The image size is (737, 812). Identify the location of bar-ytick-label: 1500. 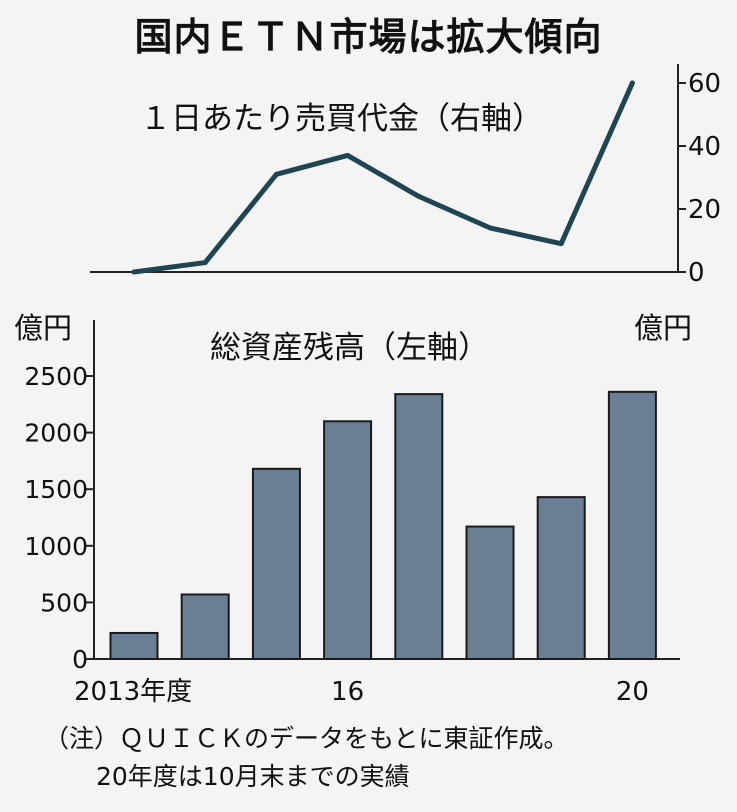
(56, 489).